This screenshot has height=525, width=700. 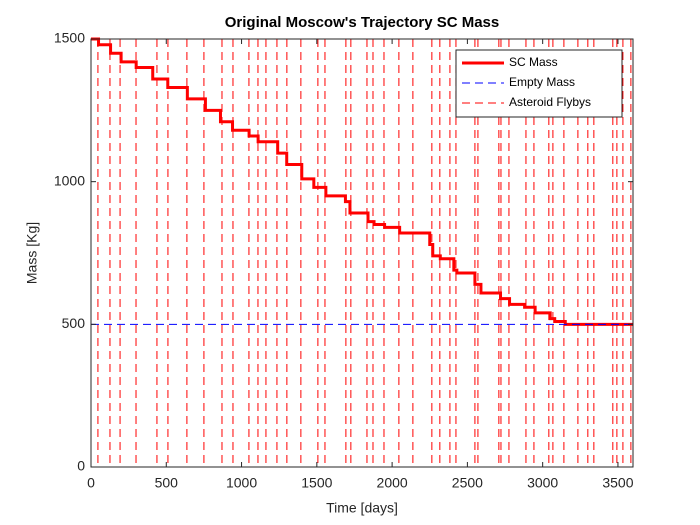 What do you see at coordinates (542, 483) in the screenshot?
I see `x-tick-label: 3000` at bounding box center [542, 483].